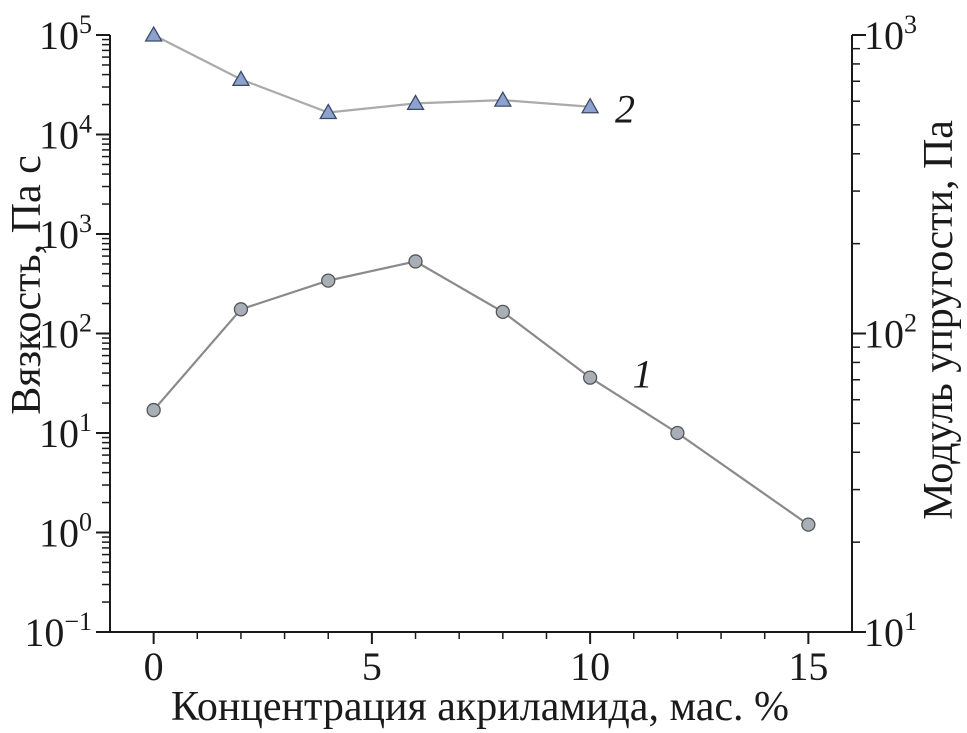 This screenshot has width=967, height=733. I want to click on y-axis-title: Вязкость, Па с, so click(27, 285).